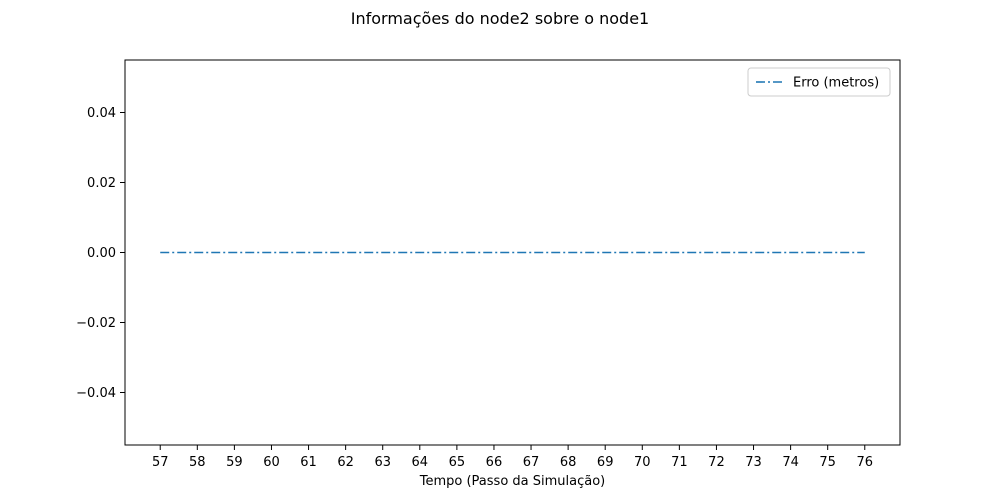  Describe the element at coordinates (382, 462) in the screenshot. I see `x-tick-label: 63` at that location.